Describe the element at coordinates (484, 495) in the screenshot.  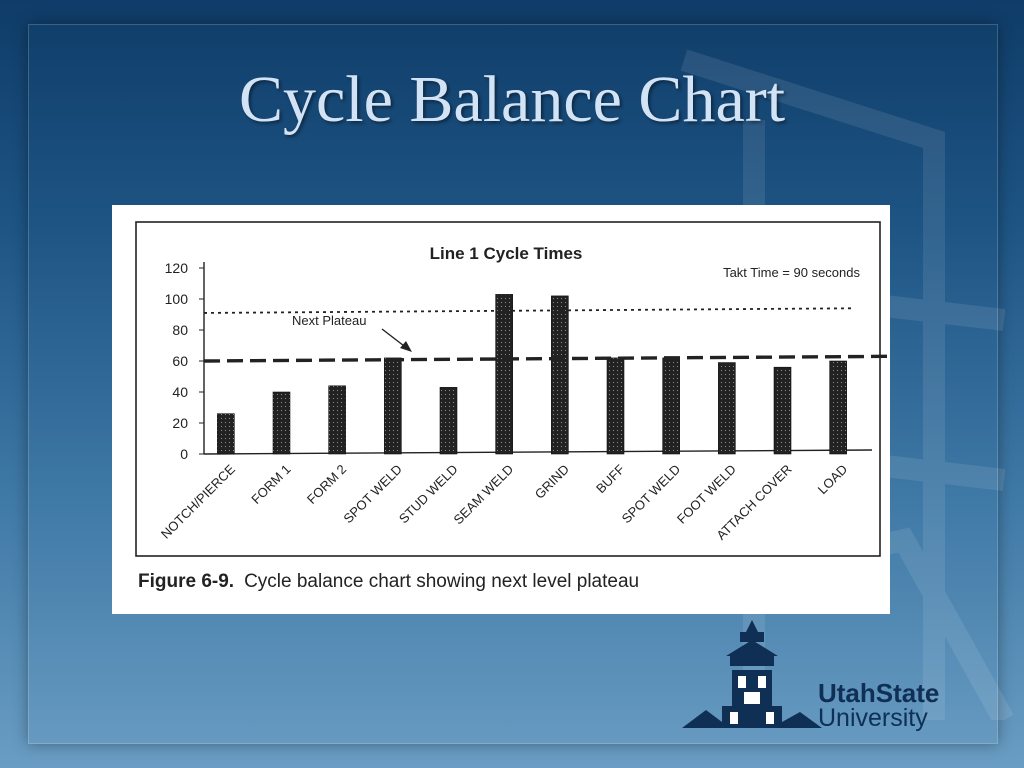
I see `x-tick-label: SEAM WELD` at that location.